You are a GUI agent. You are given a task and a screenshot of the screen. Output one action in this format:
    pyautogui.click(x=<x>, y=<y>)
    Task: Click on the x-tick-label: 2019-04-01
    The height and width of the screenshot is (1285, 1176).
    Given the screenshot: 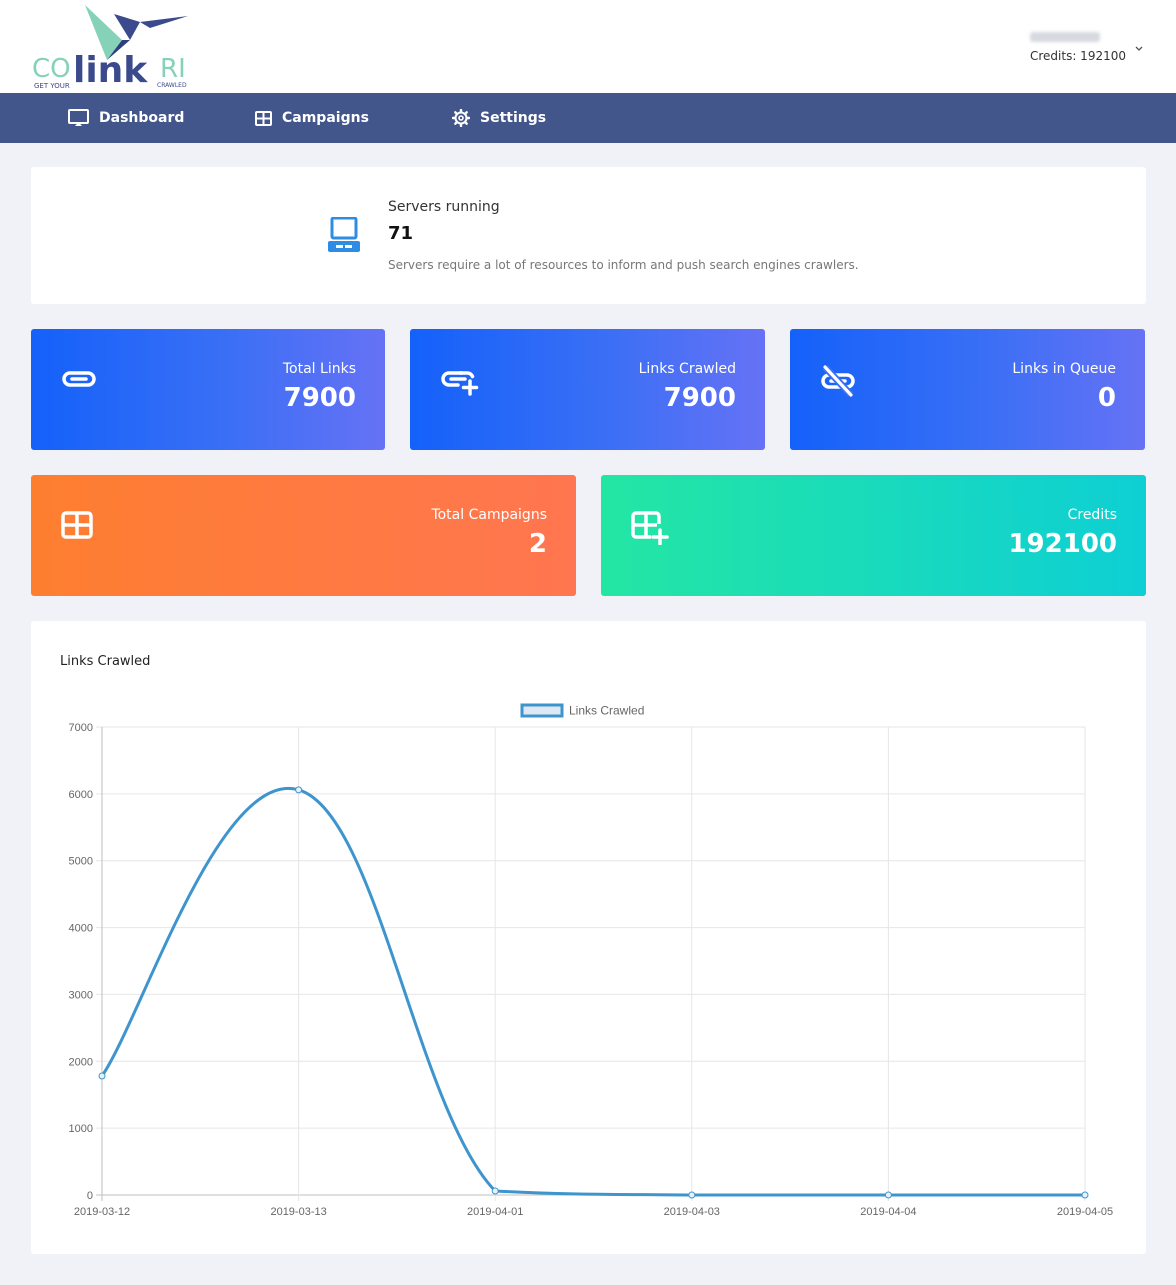 What is the action you would take?
    pyautogui.click(x=495, y=1212)
    